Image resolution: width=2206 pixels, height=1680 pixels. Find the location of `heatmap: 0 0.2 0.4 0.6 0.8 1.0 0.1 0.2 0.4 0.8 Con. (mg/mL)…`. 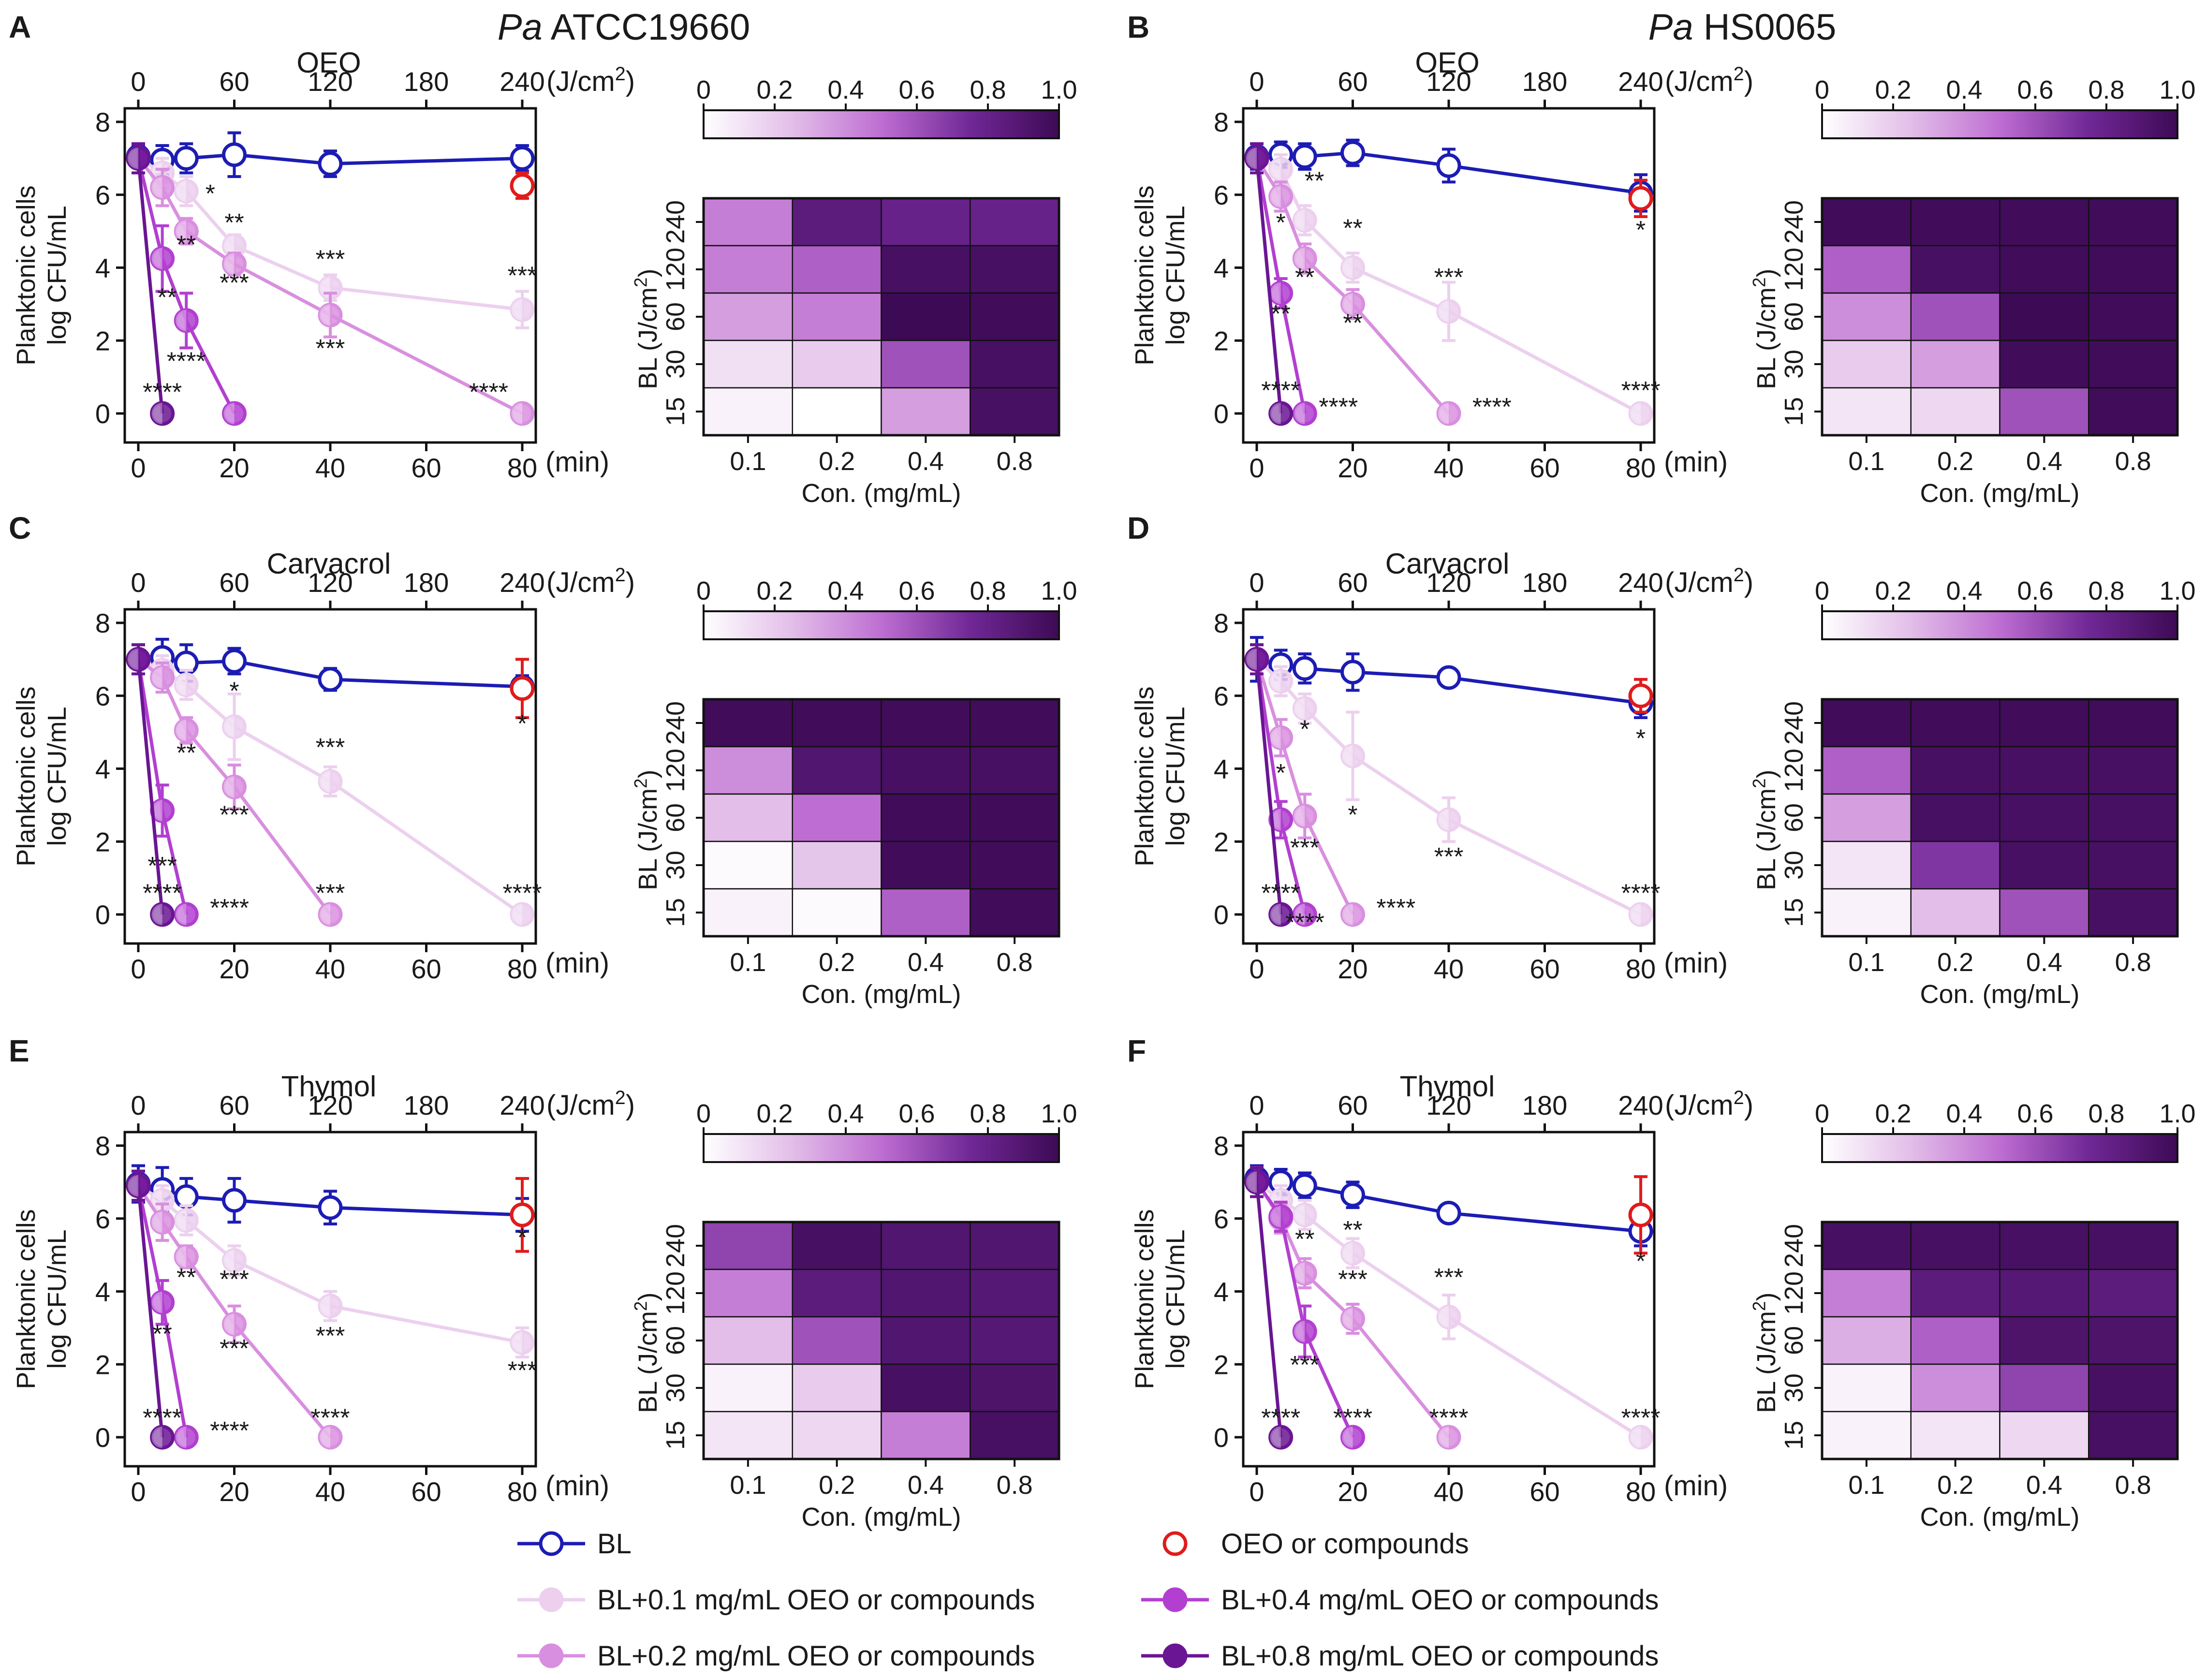

heatmap: 0 0.2 0.4 0.6 0.8 1.0 0.1 0.2 0.4 0.8 Con. (mg/mL)… is located at coordinates (1972, 291).